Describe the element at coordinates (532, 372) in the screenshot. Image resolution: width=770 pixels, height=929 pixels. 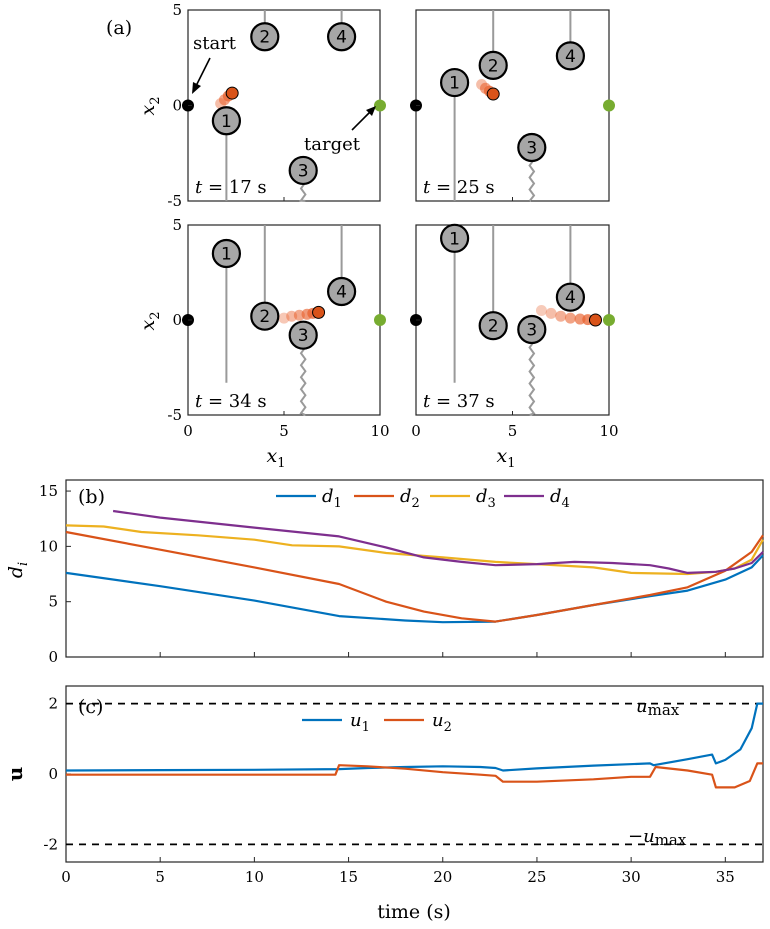
I see `obstacle-3-trail` at that location.